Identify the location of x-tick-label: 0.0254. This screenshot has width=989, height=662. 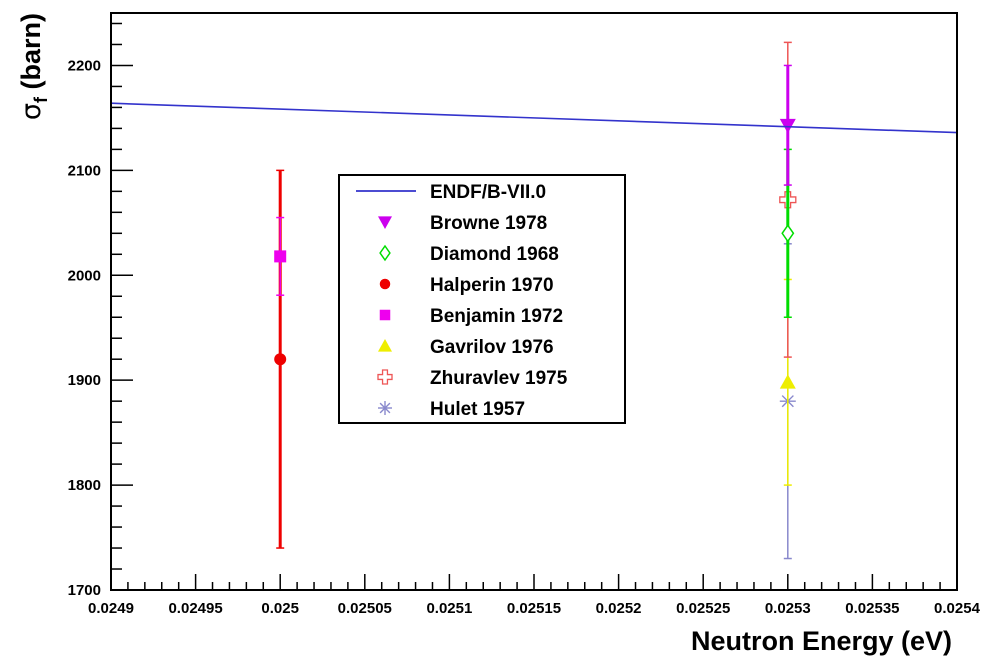
(957, 608).